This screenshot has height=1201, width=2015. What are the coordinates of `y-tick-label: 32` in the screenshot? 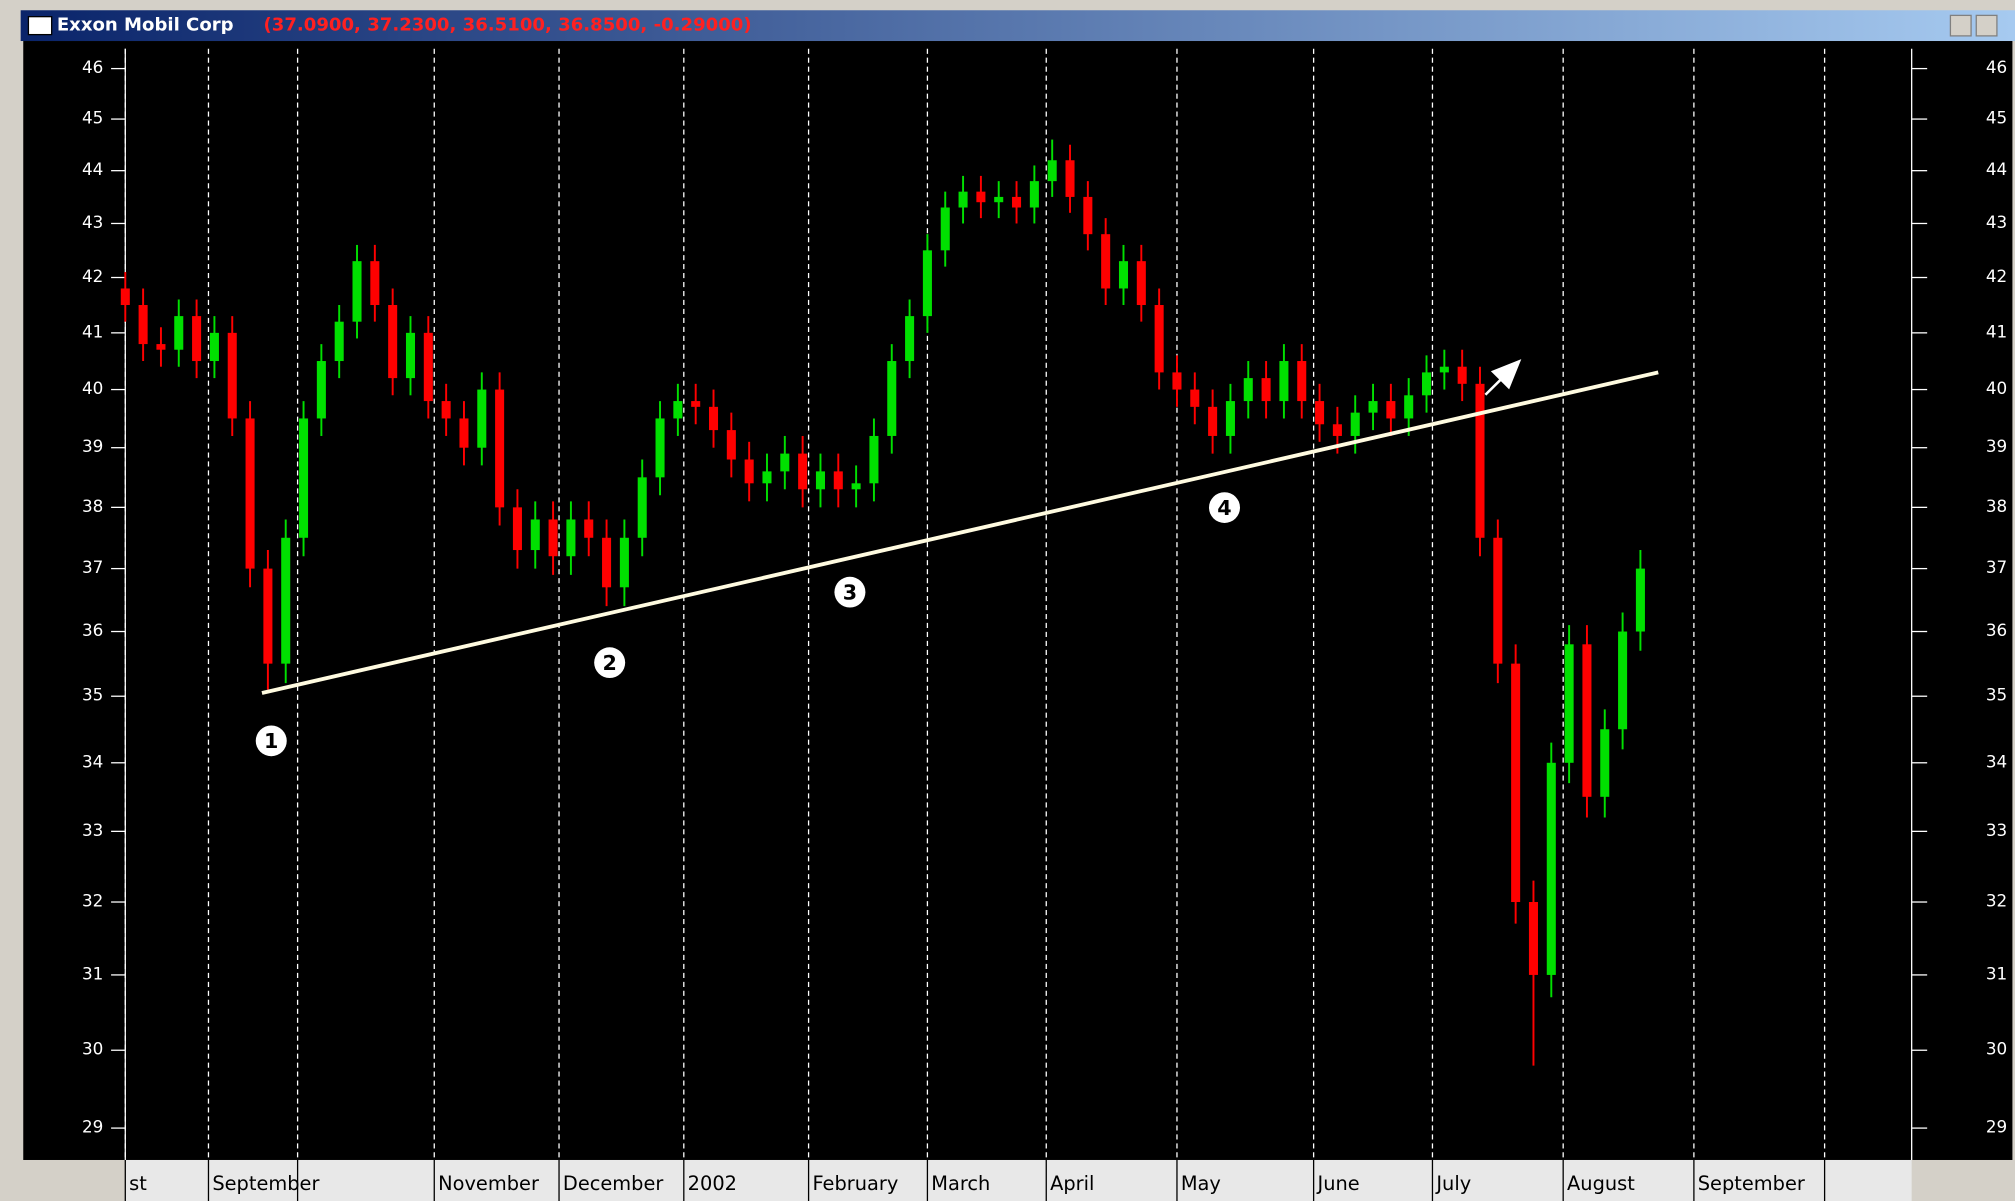 It's located at (92, 901).